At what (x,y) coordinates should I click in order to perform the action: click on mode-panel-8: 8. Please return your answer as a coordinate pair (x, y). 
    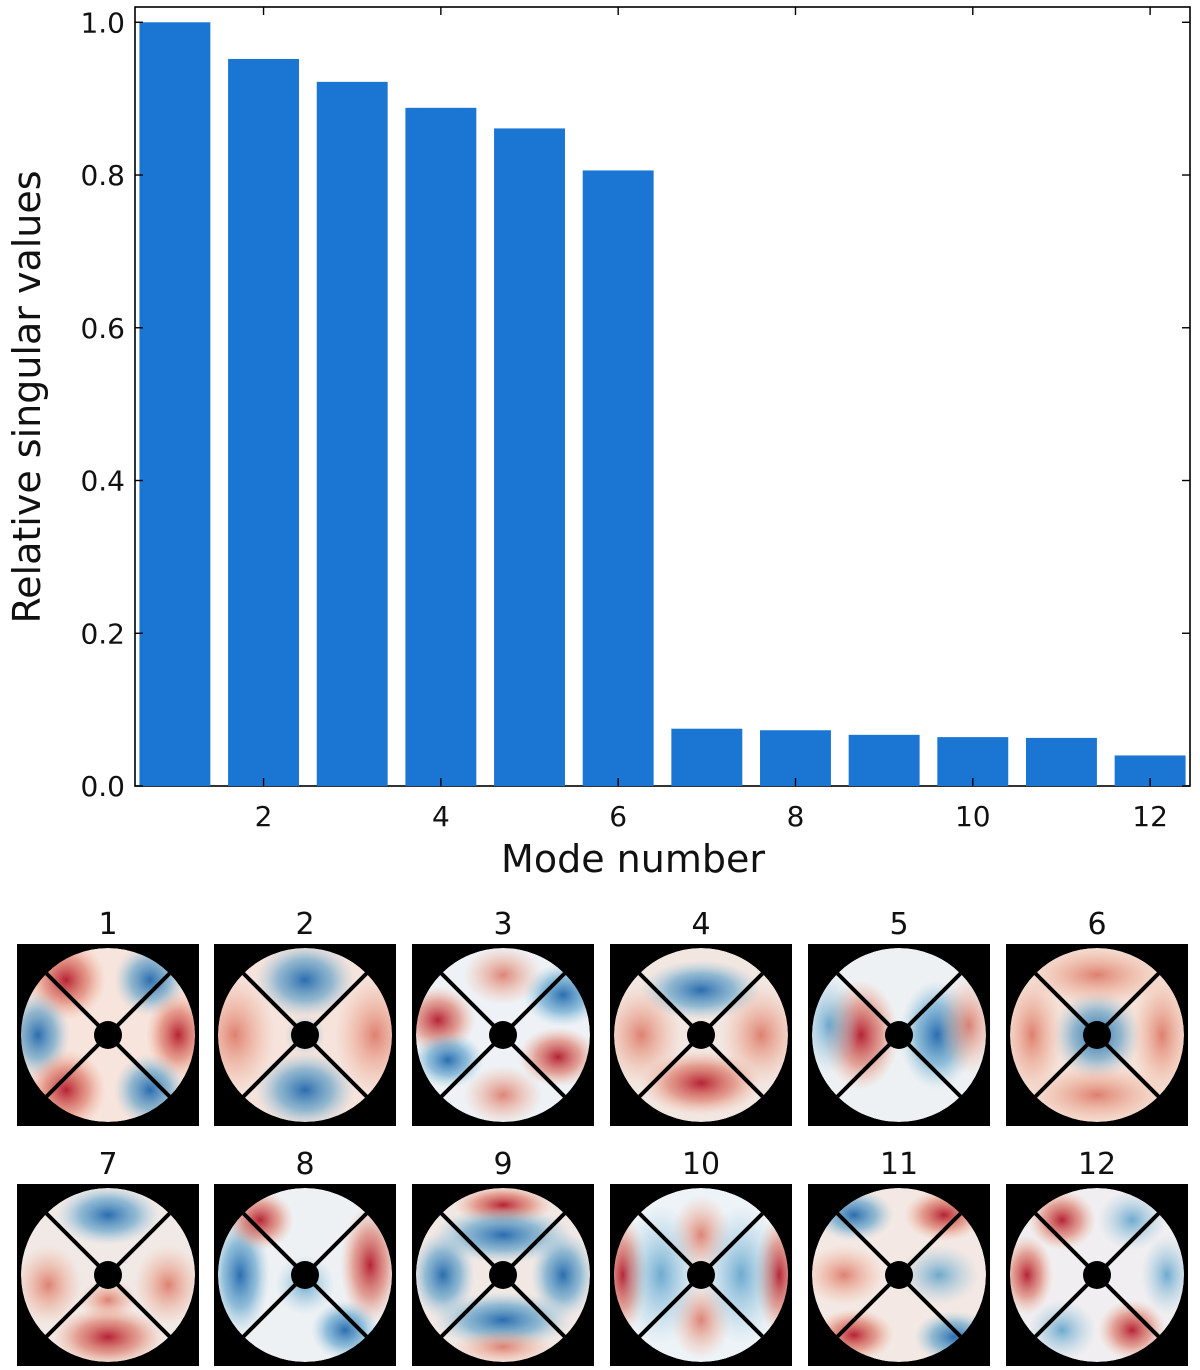
    Looking at the image, I should click on (305, 1256).